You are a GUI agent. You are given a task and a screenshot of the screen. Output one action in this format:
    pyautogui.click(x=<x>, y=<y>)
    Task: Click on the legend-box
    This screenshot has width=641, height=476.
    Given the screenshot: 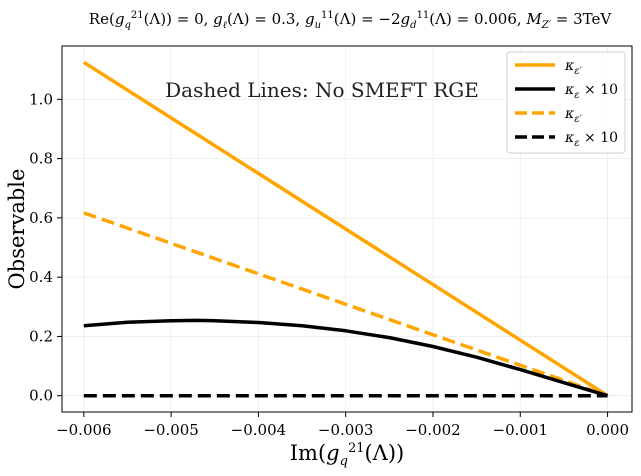 What is the action you would take?
    pyautogui.click(x=566, y=102)
    